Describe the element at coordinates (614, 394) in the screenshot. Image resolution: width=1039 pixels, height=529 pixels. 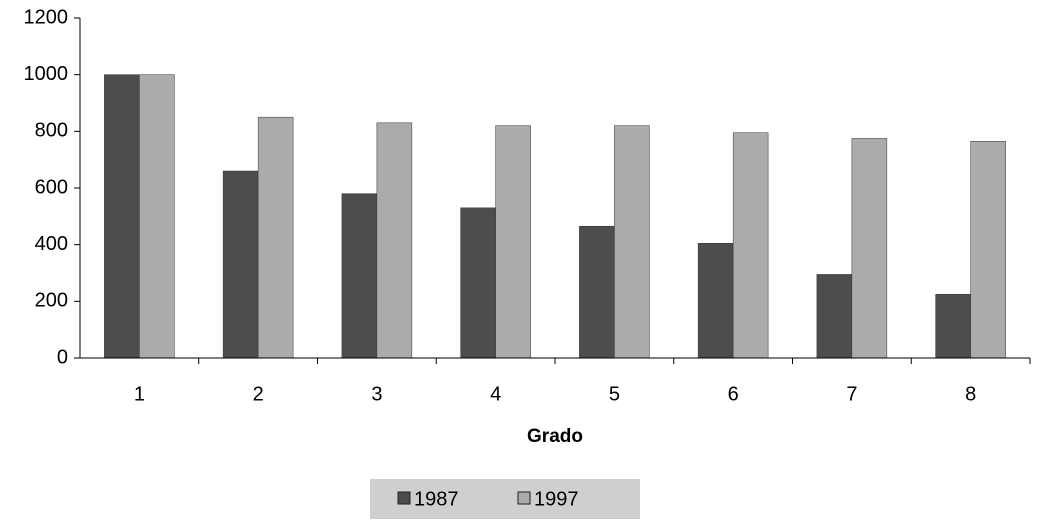
I see `x-tick-label: 5` at that location.